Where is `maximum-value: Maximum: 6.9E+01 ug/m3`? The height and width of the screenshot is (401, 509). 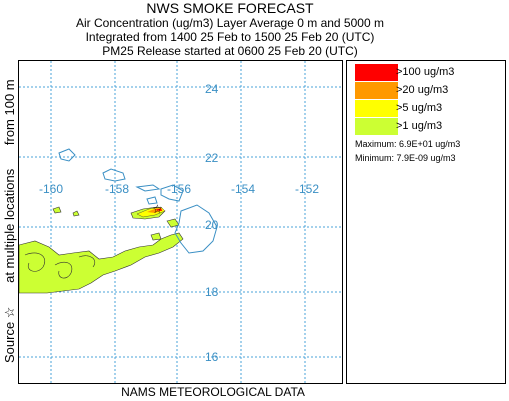 maximum-value: Maximum: 6.9E+01 ug/m3 is located at coordinates (408, 144).